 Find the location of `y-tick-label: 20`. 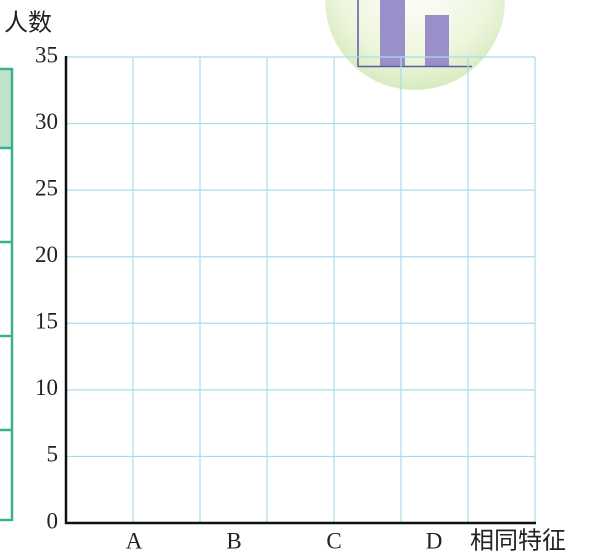

y-tick-label: 20 is located at coordinates (46, 254).